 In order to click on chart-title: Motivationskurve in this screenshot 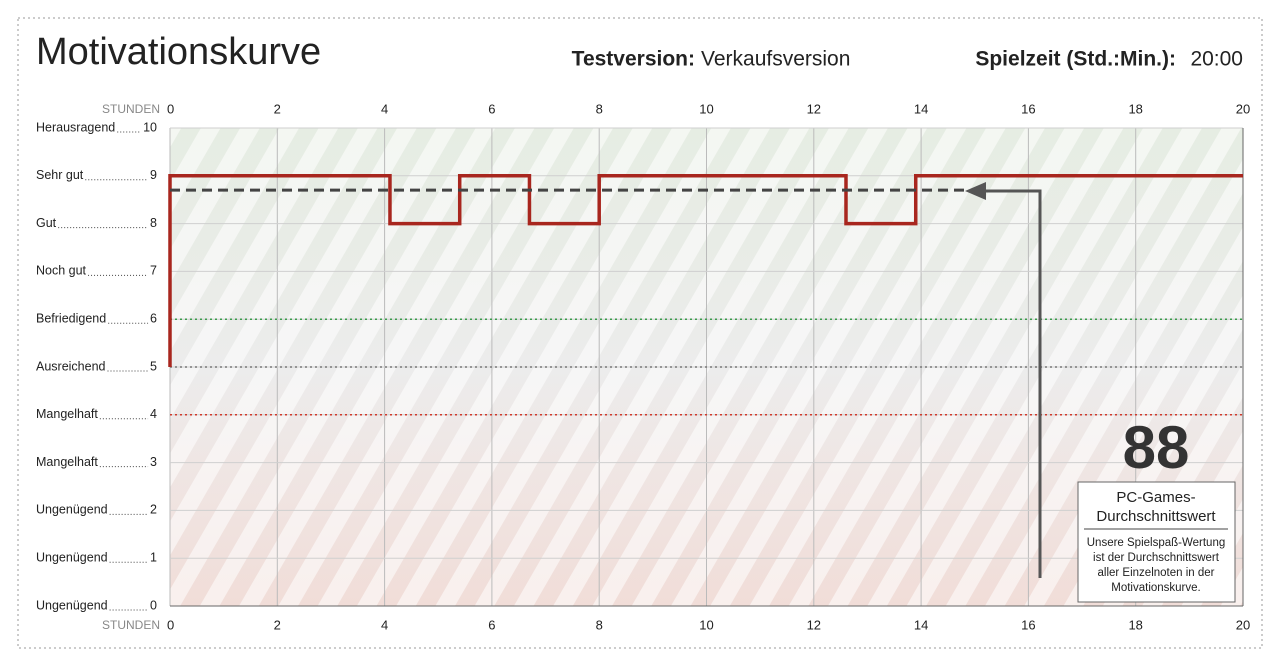, I will do `click(178, 52)`.